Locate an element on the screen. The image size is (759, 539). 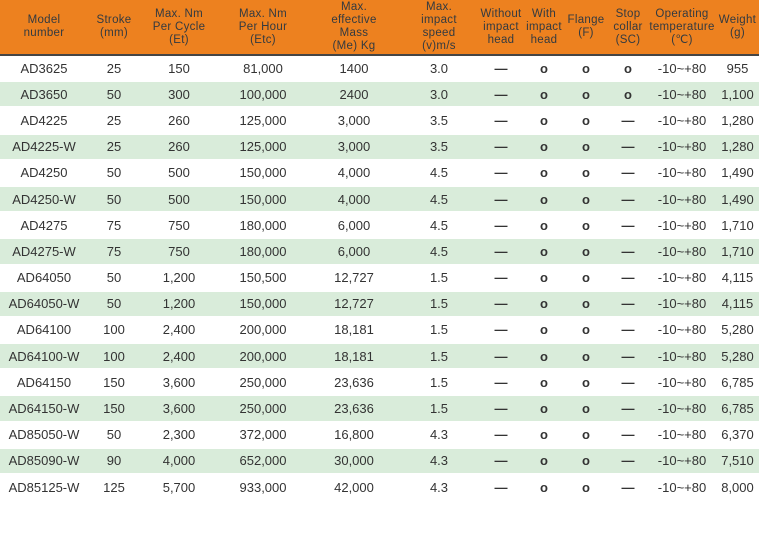
cell-model-number: AD85050-W is located at coordinates (44, 435).